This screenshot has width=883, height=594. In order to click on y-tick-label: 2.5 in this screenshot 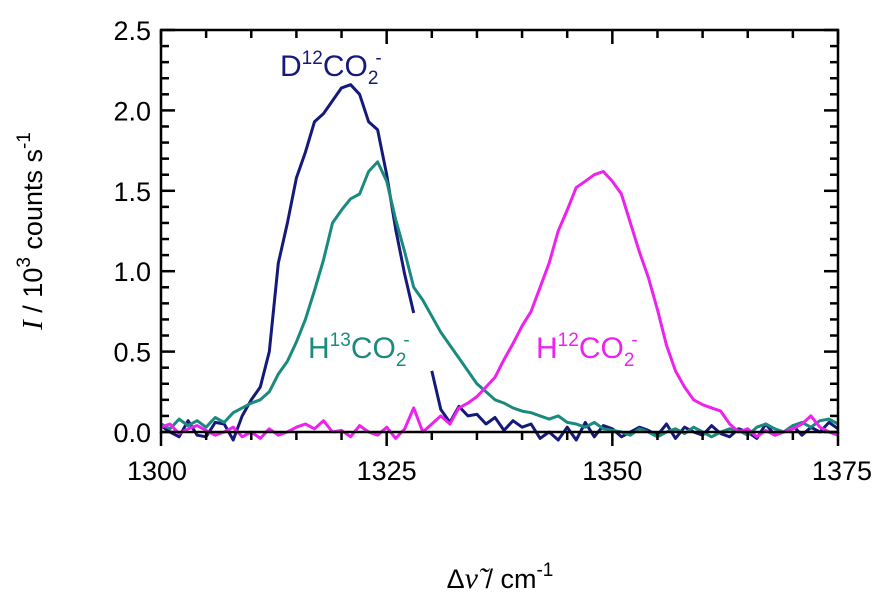, I will do `click(132, 31)`.